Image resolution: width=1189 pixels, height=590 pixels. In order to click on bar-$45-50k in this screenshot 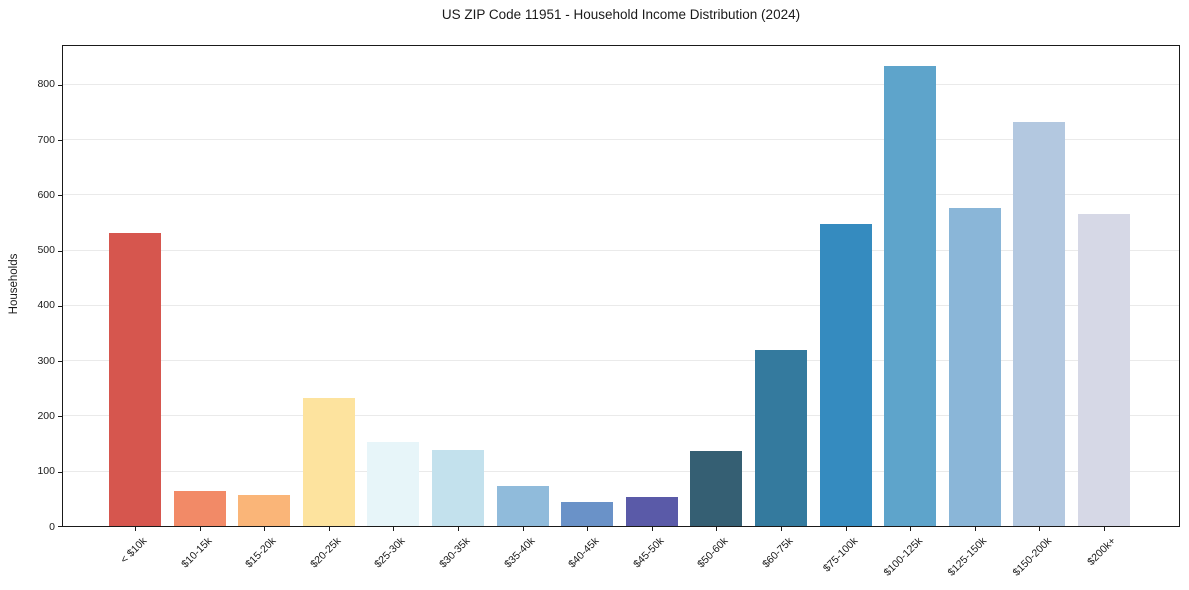, I will do `click(651, 511)`.